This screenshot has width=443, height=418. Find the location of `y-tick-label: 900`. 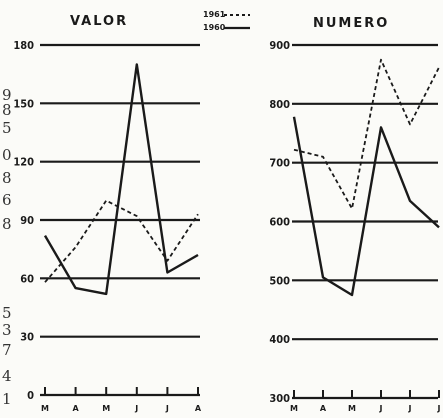

y-tick-label: 900 is located at coordinates (279, 45).